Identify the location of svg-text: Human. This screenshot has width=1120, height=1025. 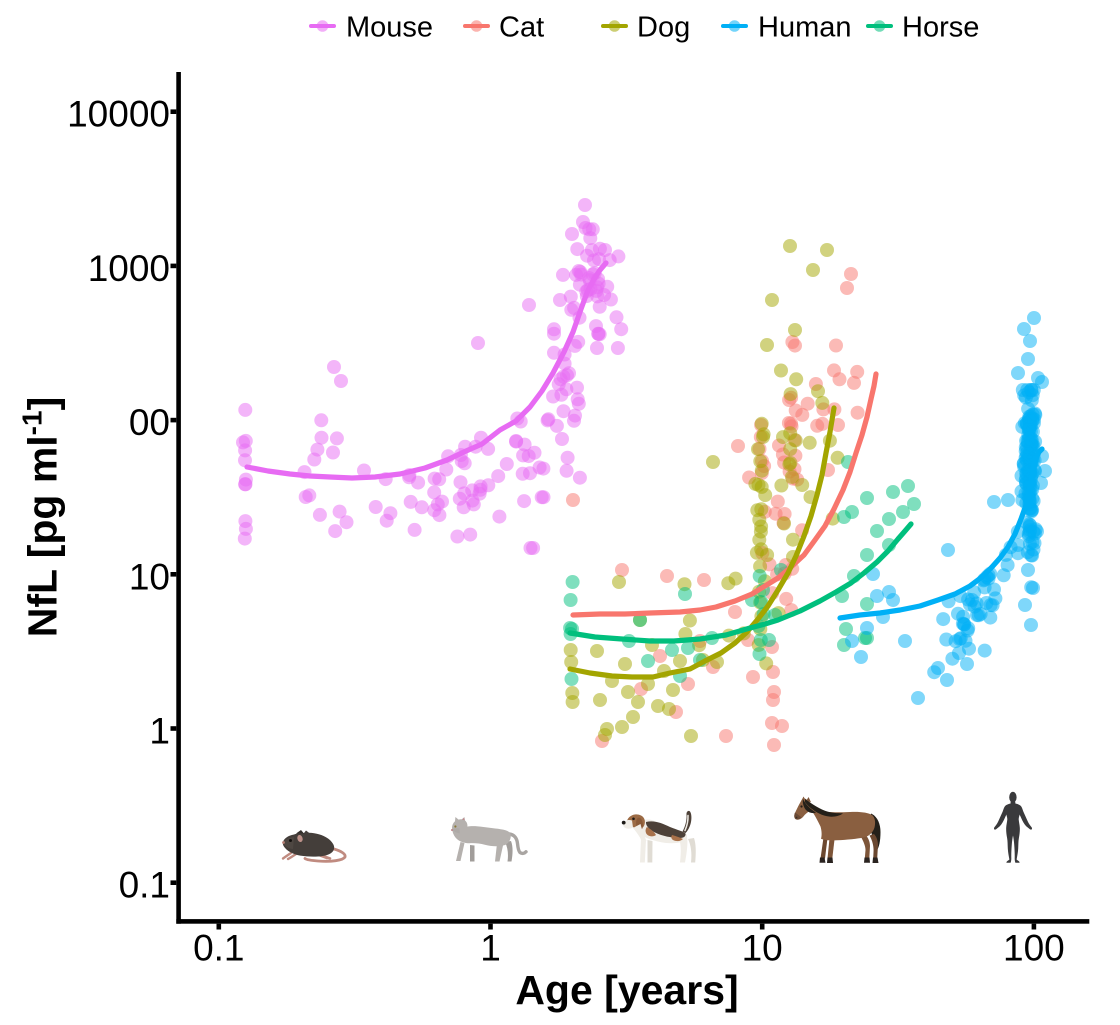
(805, 28).